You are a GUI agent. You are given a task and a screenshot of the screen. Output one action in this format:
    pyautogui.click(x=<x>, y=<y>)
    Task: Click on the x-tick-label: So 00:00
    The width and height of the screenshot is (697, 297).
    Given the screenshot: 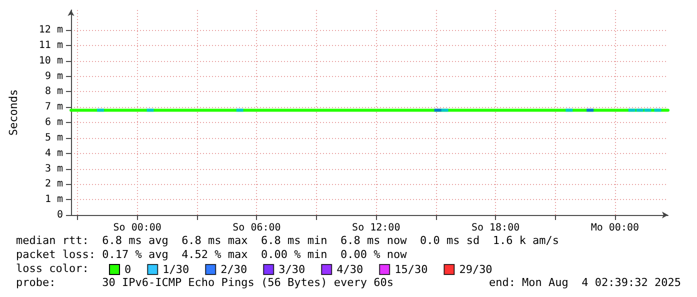 What is the action you would take?
    pyautogui.click(x=137, y=228)
    